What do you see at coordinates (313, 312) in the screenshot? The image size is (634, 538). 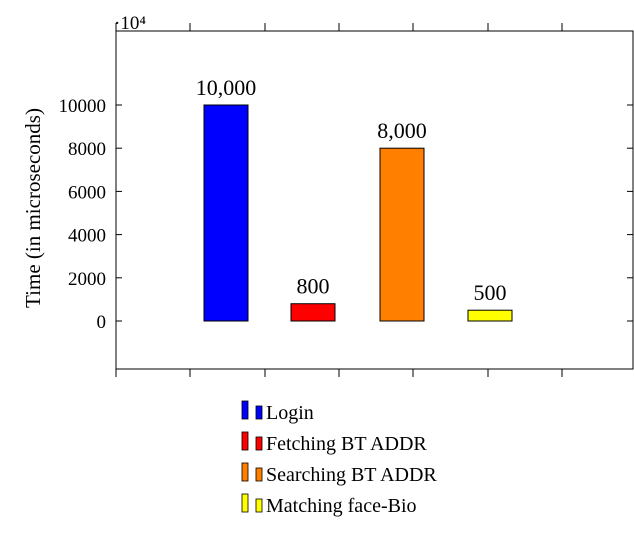 I see `bar-fetching-bt-addr` at bounding box center [313, 312].